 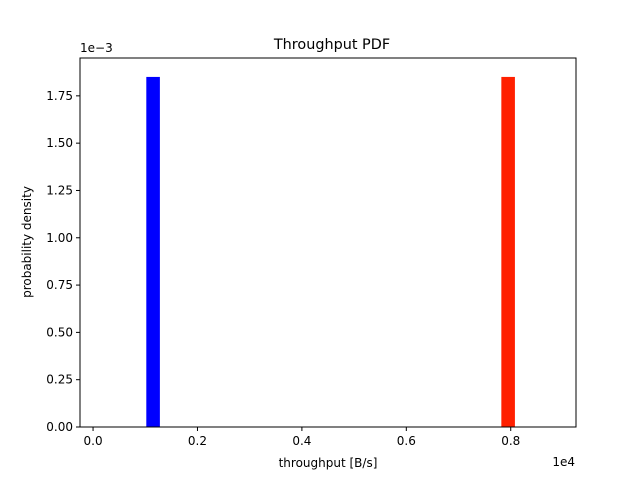 What do you see at coordinates (59, 190) in the screenshot?
I see `y-tick-label: 1.25` at bounding box center [59, 190].